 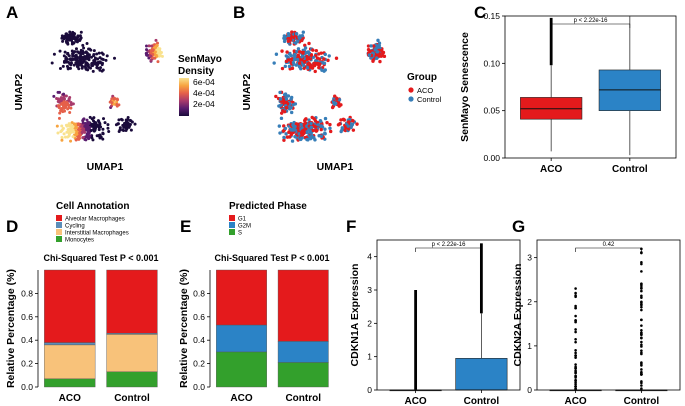 I want to click on bar-segment, so click(x=70, y=306).